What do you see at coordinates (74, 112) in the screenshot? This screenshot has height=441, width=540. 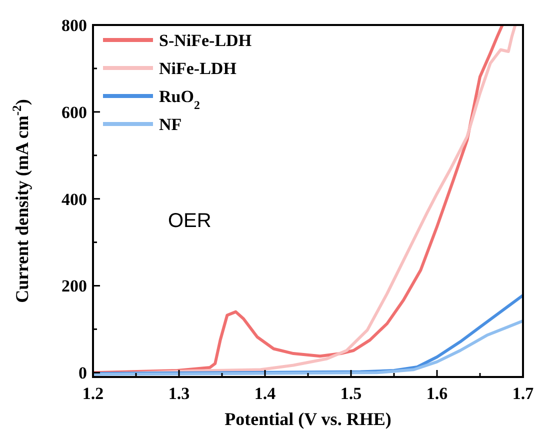 I see `y-tick-label: 600` at bounding box center [74, 112].